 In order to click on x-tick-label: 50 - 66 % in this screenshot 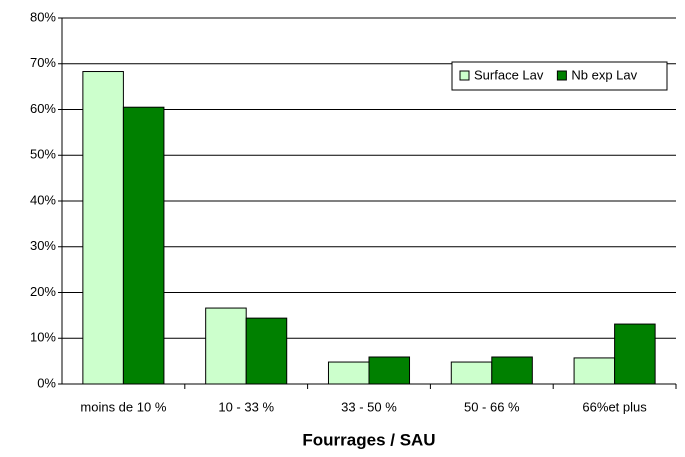, I will do `click(492, 406)`.